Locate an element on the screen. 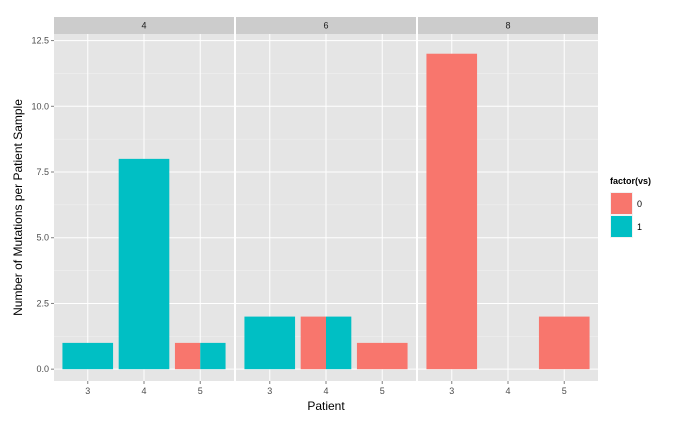  legend-label-vs1: 1 is located at coordinates (639, 227).